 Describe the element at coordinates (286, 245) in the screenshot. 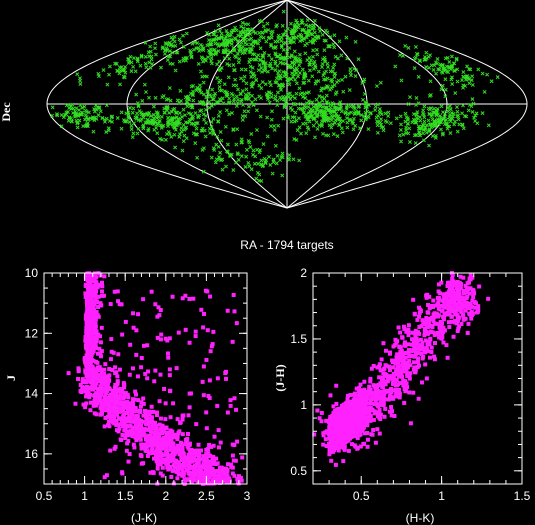

I see `sky-xlabel: RA - 1794 targets` at that location.